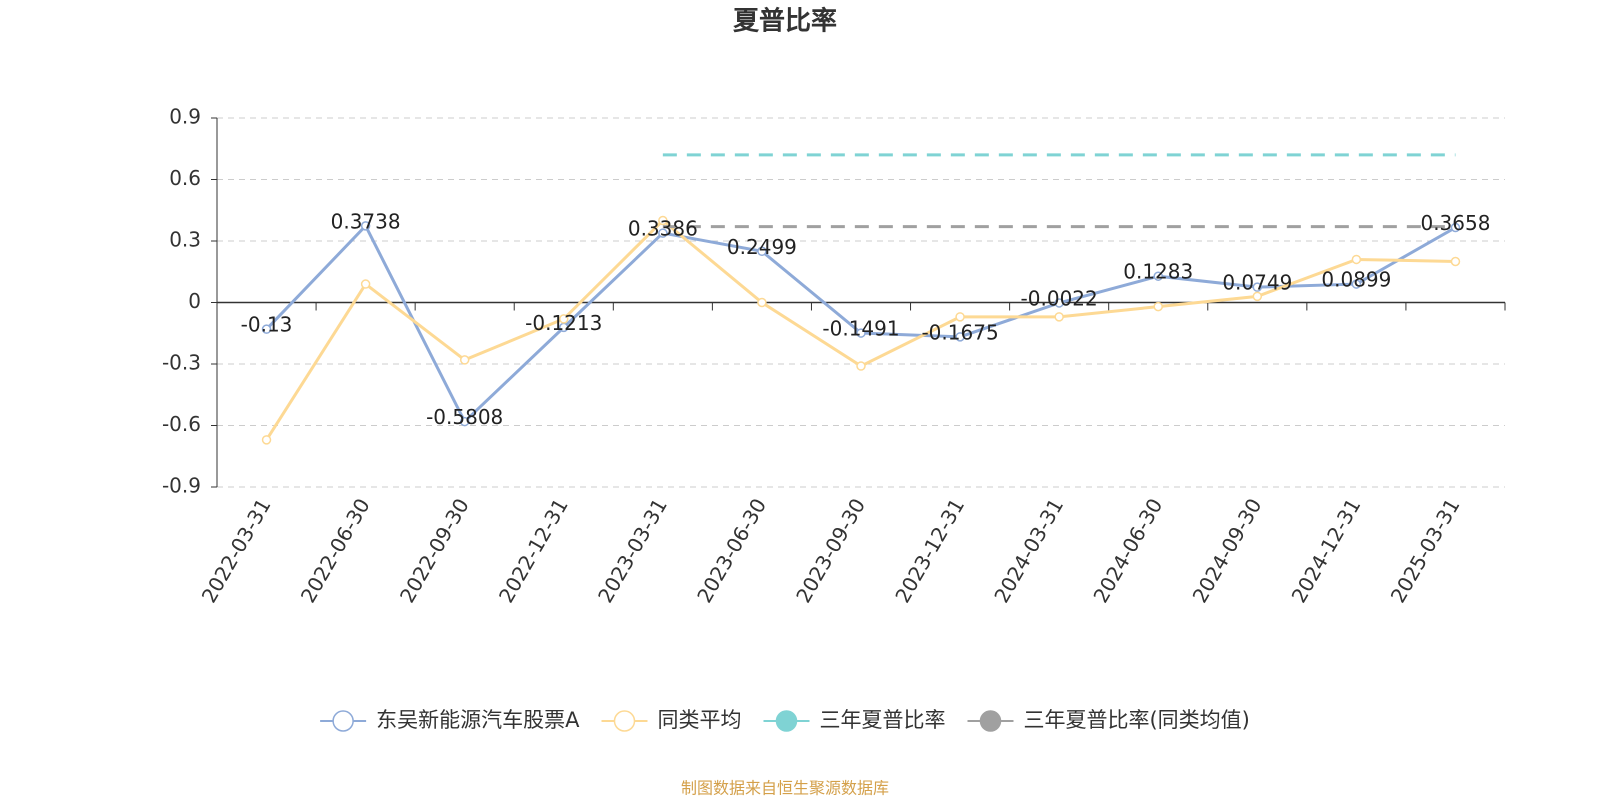 The width and height of the screenshot is (1600, 800). I want to click on data-label: 0.3386, so click(663, 229).